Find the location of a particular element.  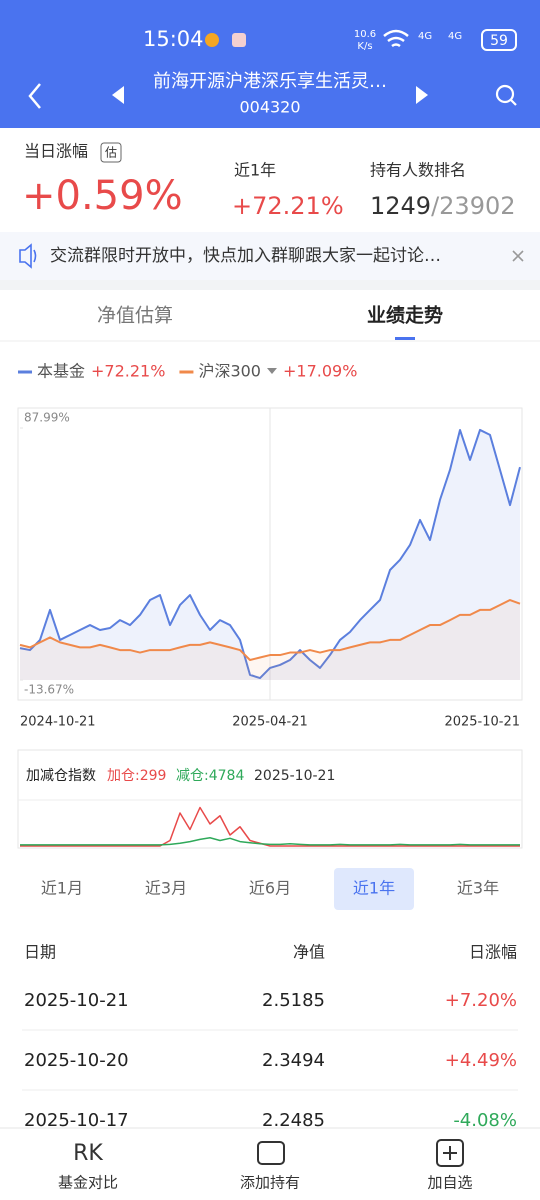

battery-level: 59 is located at coordinates (499, 41).